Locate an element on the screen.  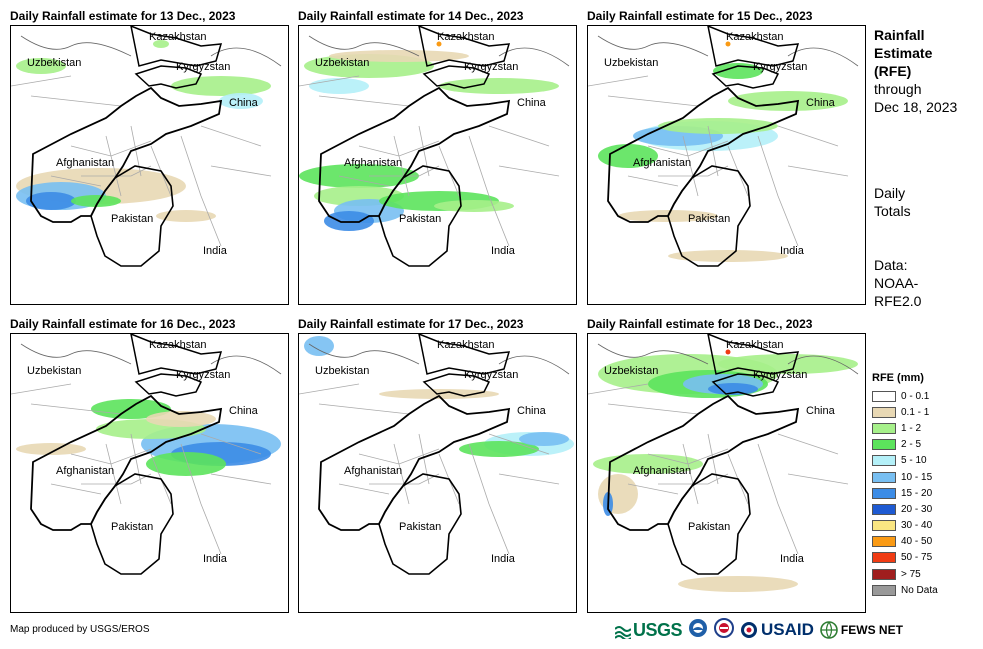
map-label-kyrgyzstan: Kyrgyzstan is located at coordinates (203, 67).